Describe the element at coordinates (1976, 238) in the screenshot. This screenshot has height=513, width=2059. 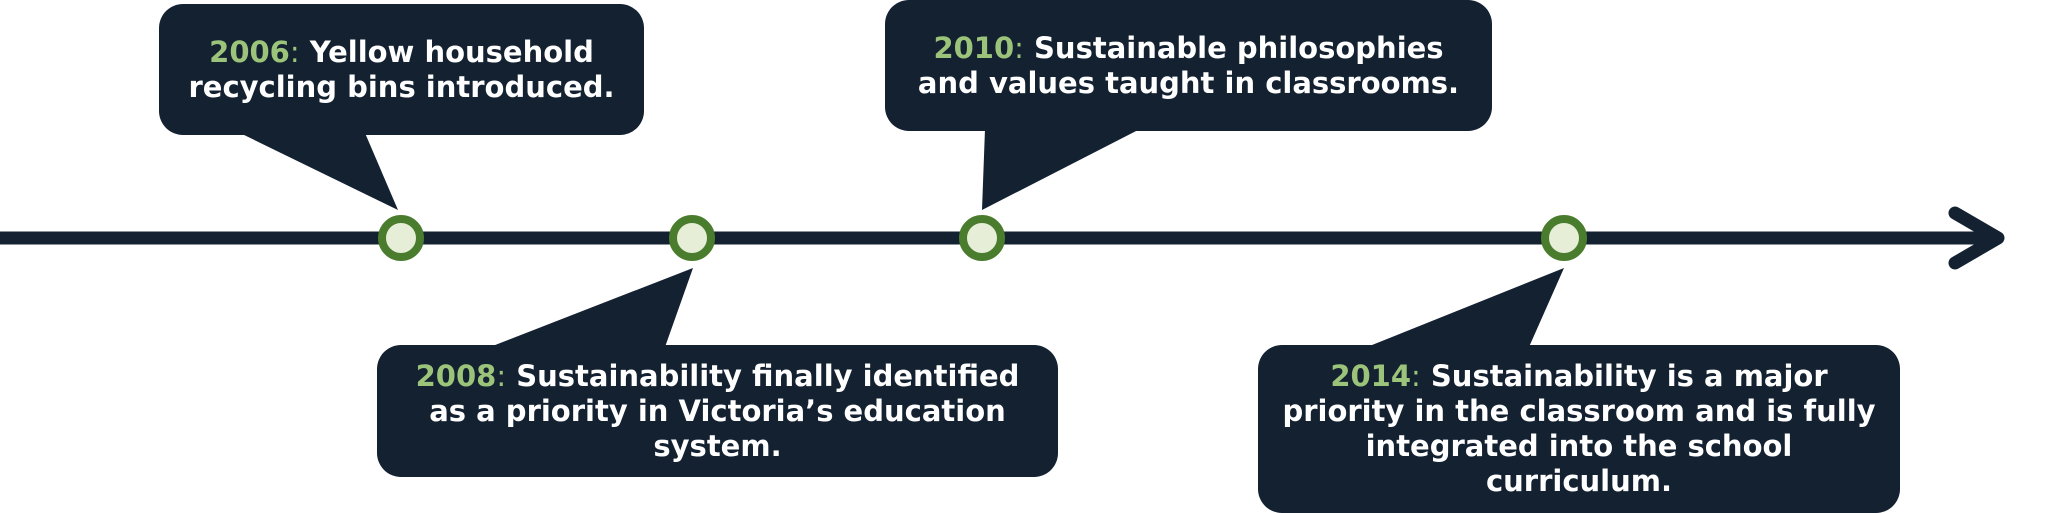
I see `timeline-arrowhead` at that location.